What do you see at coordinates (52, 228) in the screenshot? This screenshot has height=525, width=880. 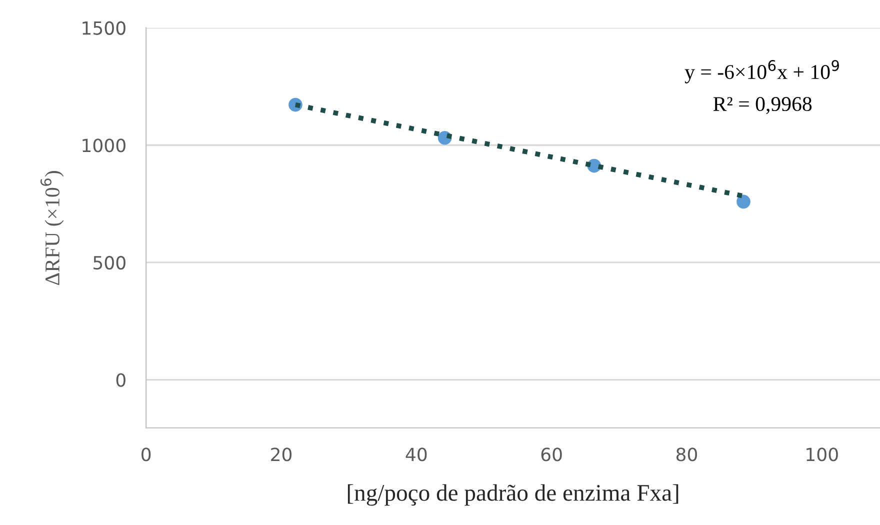 I see `y-axis-title: ΔRFU (×10$^{6}$)` at bounding box center [52, 228].